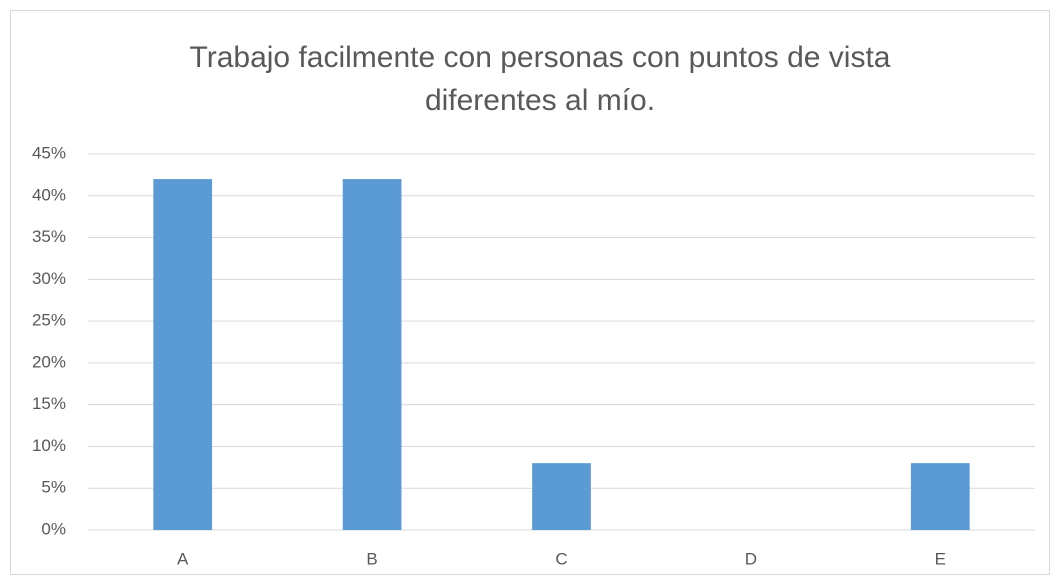  I want to click on y-tick-label: 5%, so click(53, 487).